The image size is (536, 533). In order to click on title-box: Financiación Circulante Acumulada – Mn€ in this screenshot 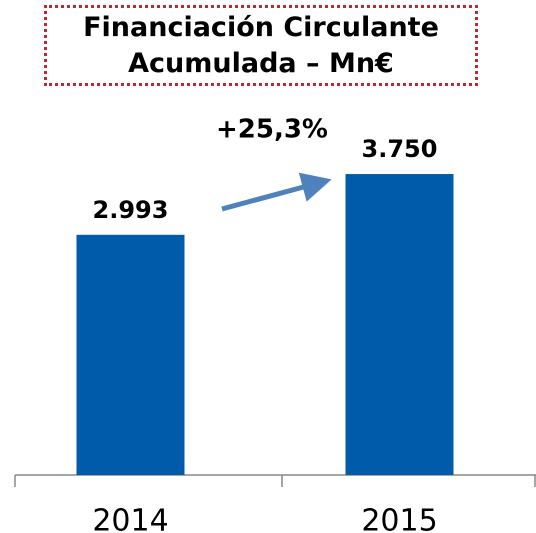, I will do `click(261, 45)`.